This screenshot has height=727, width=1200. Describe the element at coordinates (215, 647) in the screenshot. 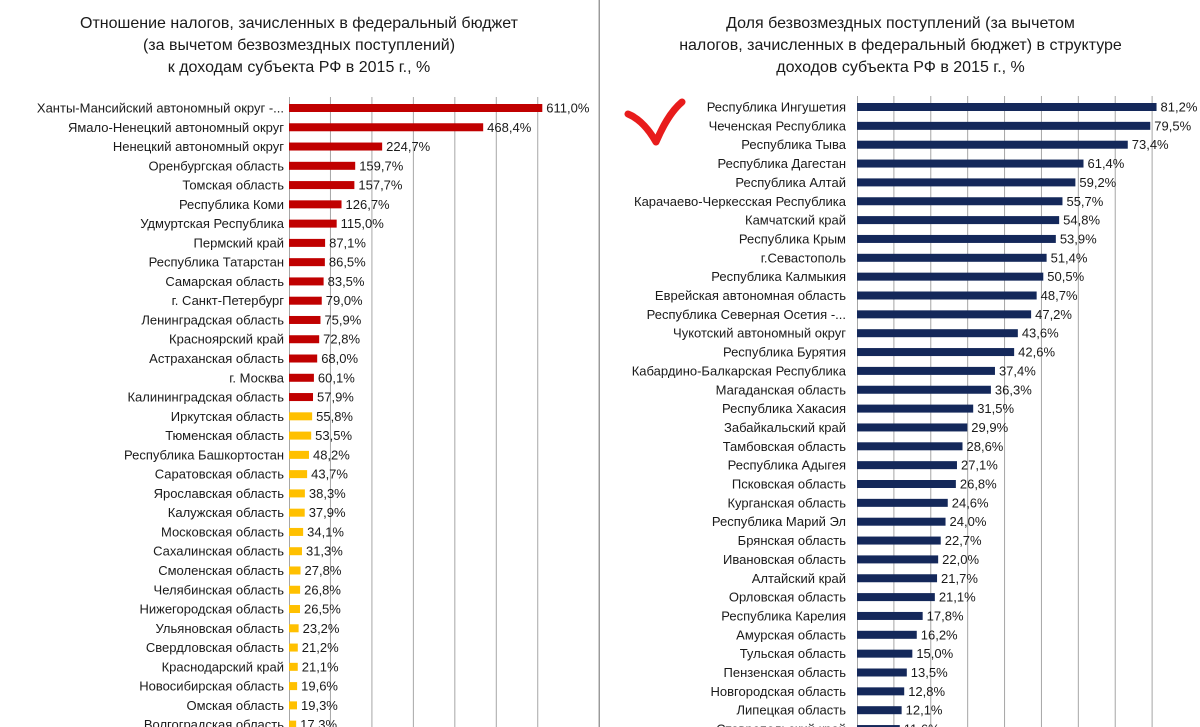

I see `left-chart-category-label: Свердловская область` at that location.